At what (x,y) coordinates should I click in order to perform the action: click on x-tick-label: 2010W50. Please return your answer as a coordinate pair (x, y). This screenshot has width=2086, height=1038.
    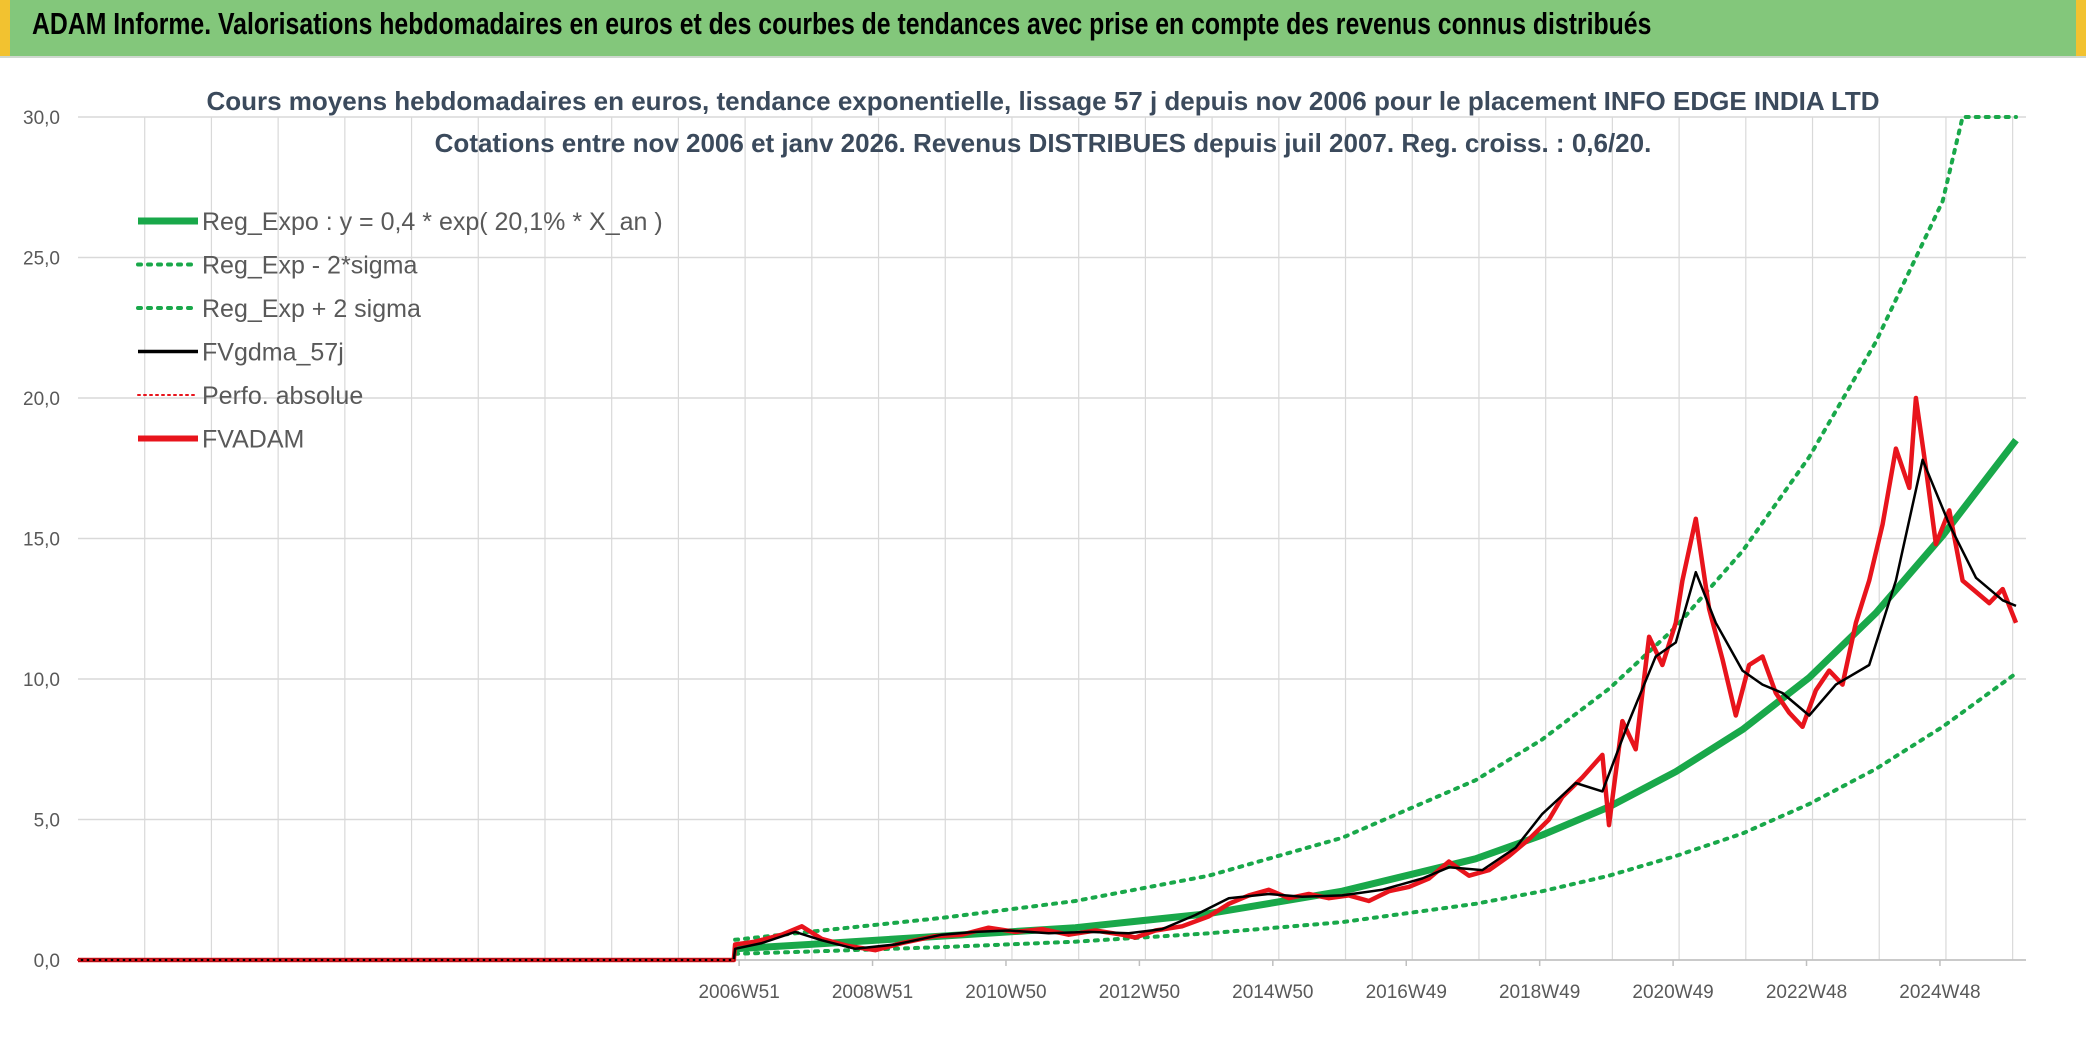
    Looking at the image, I should click on (1005, 992).